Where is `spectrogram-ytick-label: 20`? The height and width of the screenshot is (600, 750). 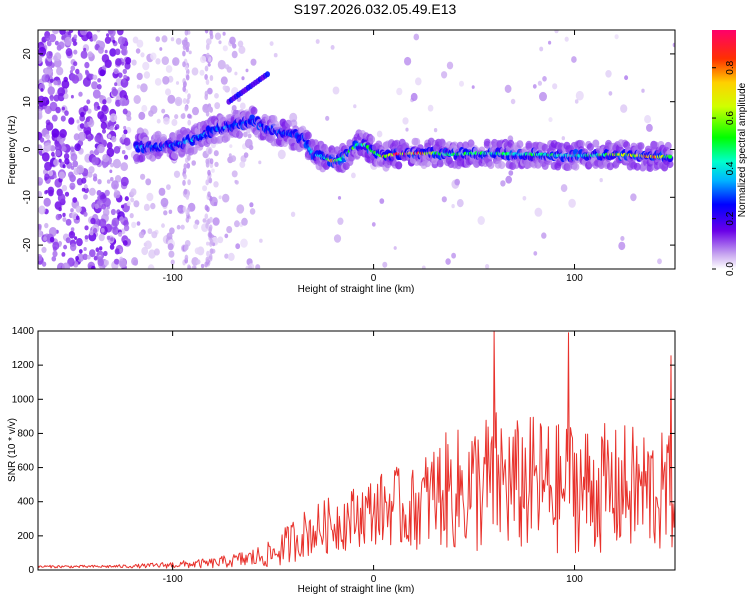 spectrogram-ytick-label: 20 is located at coordinates (27, 54).